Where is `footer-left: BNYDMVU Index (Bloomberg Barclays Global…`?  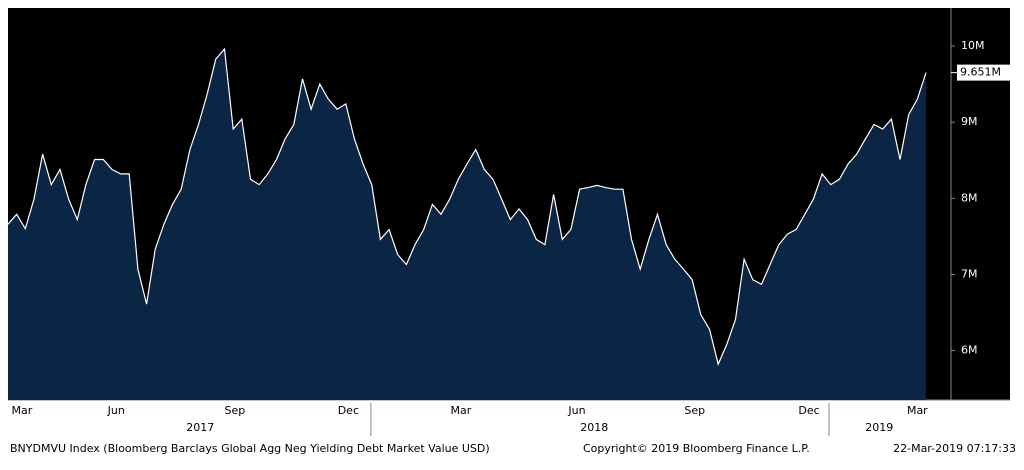
footer-left: BNYDMVU Index (Bloomberg Barclays Global… is located at coordinates (250, 448).